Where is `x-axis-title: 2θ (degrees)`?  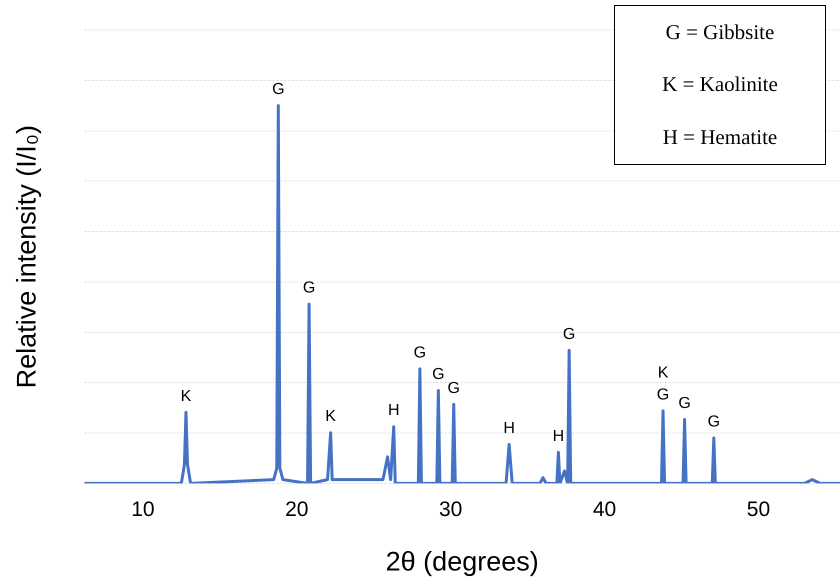
x-axis-title: 2θ (degrees) is located at coordinates (462, 561).